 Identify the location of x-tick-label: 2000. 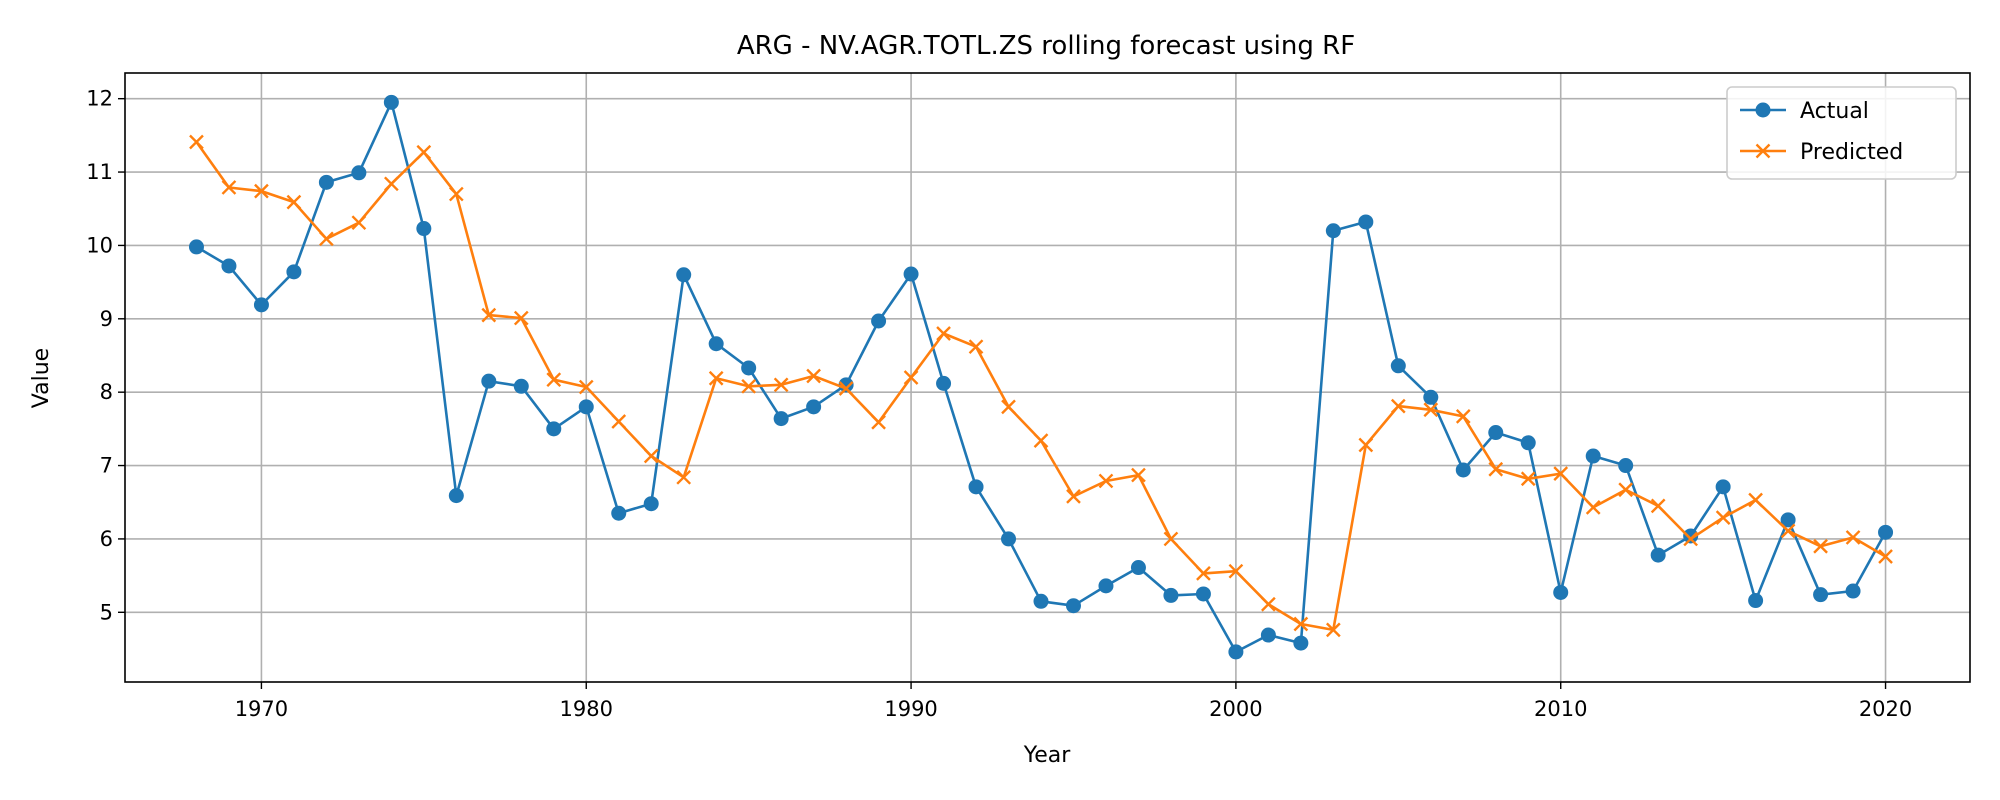
(1235, 709).